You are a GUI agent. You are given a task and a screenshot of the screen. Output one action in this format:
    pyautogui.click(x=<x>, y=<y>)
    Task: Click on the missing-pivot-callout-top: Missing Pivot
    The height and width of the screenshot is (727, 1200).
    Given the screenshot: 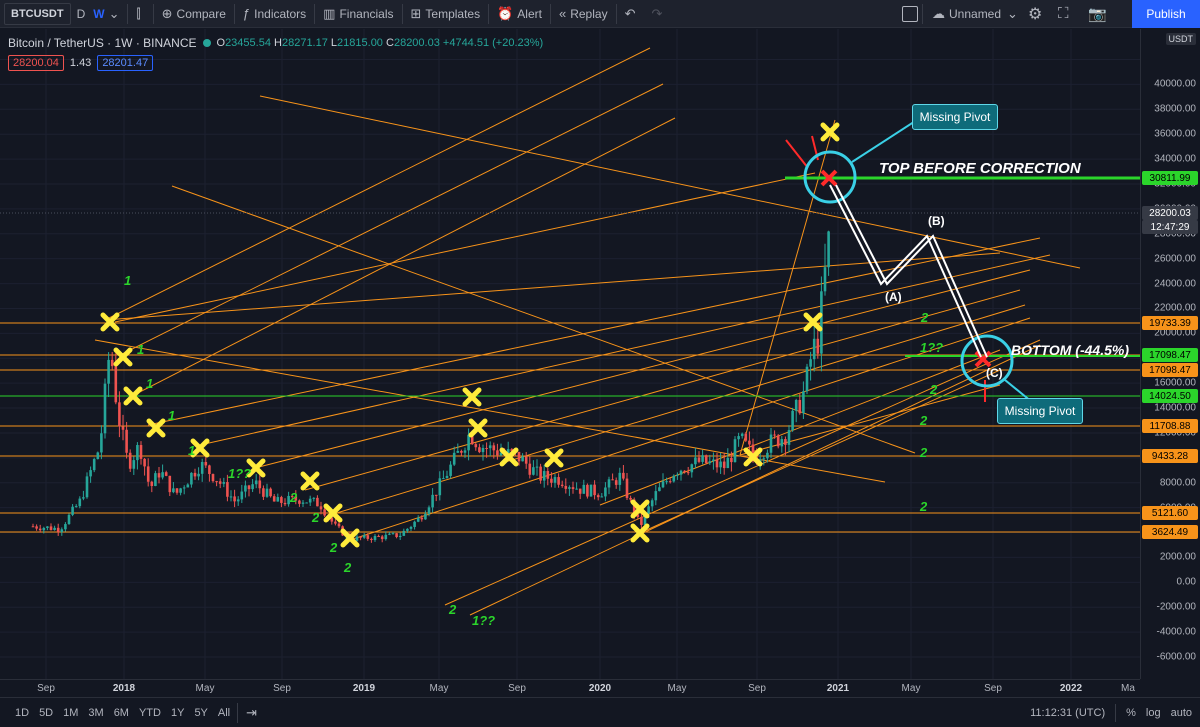 What is the action you would take?
    pyautogui.click(x=955, y=117)
    